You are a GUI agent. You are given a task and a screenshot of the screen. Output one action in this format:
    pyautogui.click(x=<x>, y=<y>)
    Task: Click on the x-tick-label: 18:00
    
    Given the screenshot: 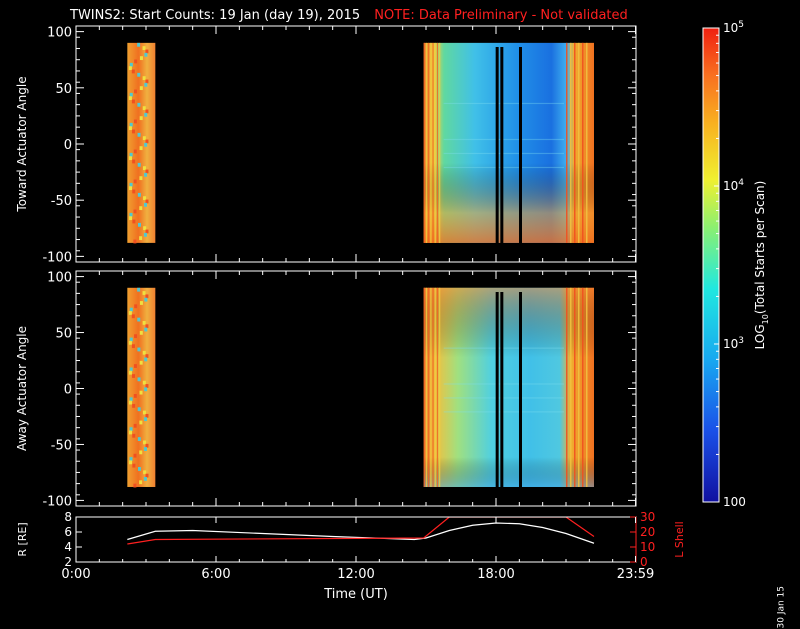 What is the action you would take?
    pyautogui.click(x=495, y=574)
    